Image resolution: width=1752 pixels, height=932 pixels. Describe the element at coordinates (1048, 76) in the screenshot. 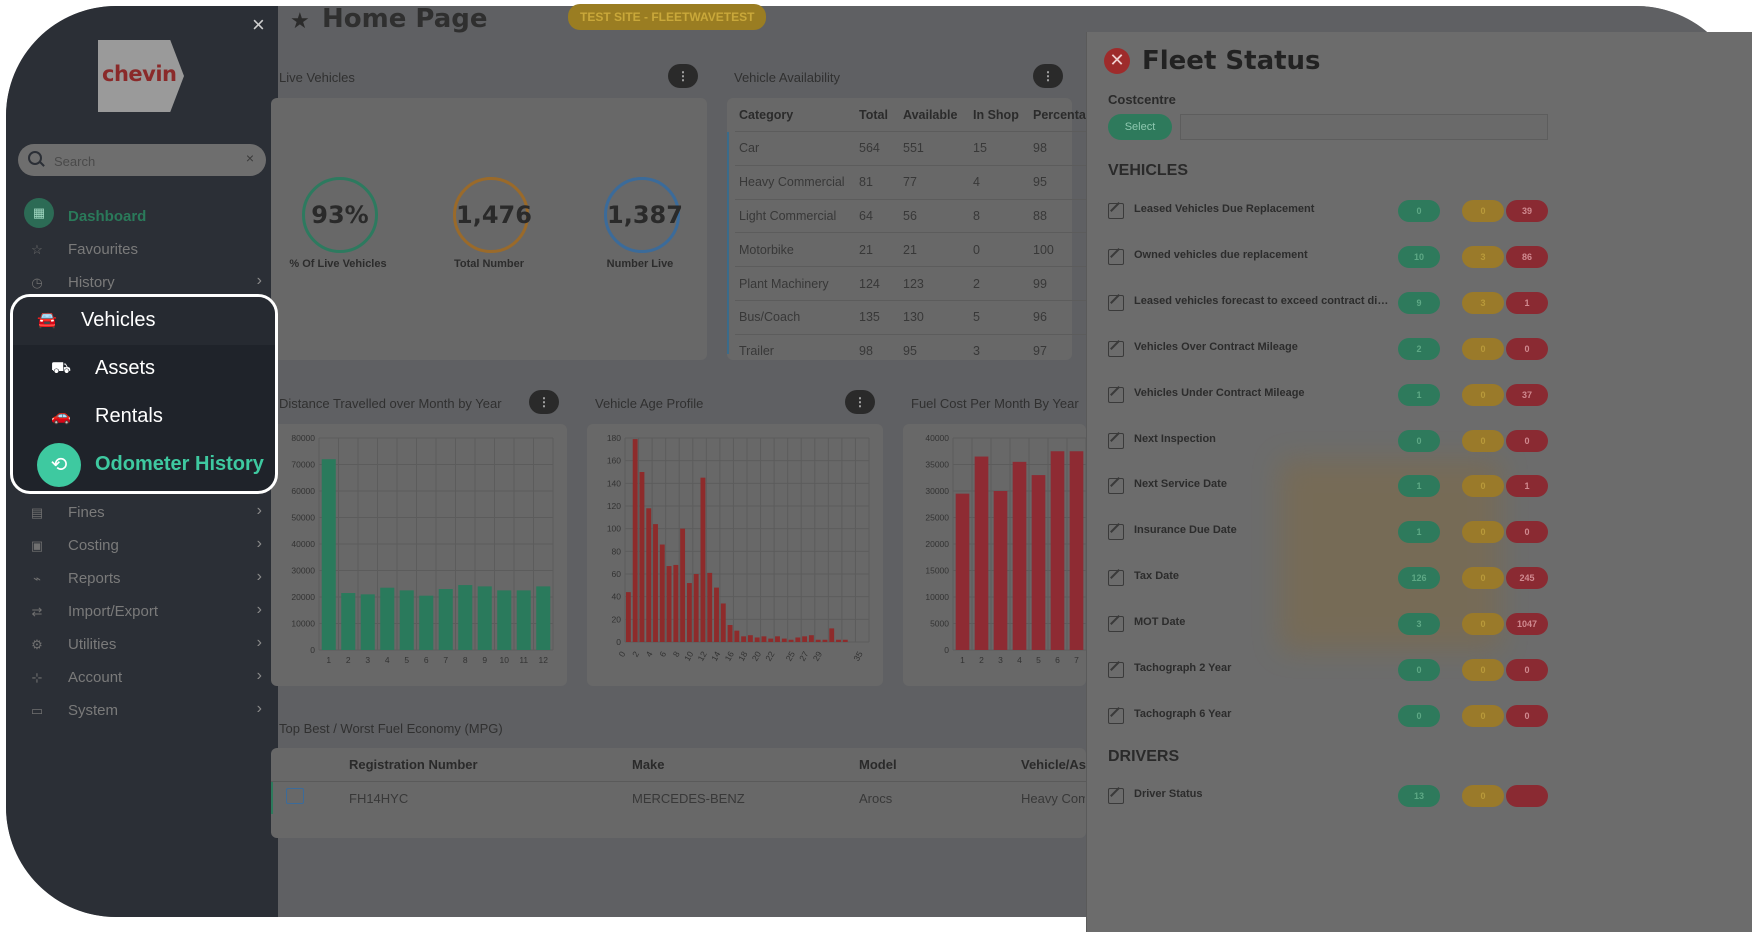

I see `vehicle-availability-menu-button: ⋮` at that location.